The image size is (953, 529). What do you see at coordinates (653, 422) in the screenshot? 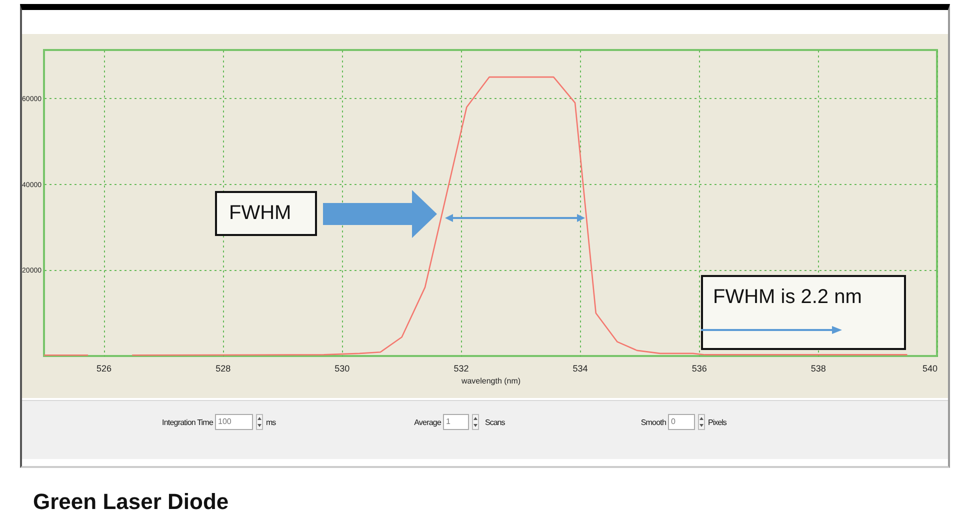
I see `text: Smooth` at bounding box center [653, 422].